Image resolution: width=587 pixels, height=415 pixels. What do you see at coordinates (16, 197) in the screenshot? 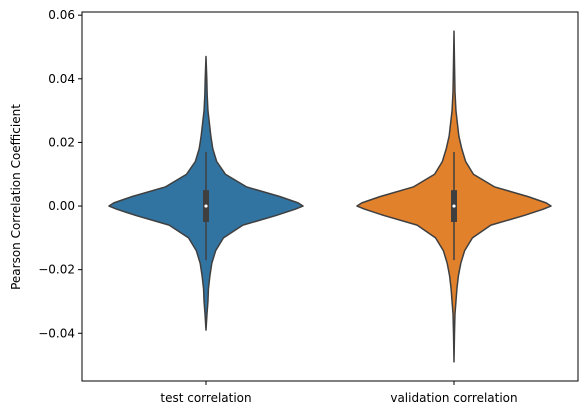
I see `y-axis-label: Pearson Correlation Coefficient` at bounding box center [16, 197].